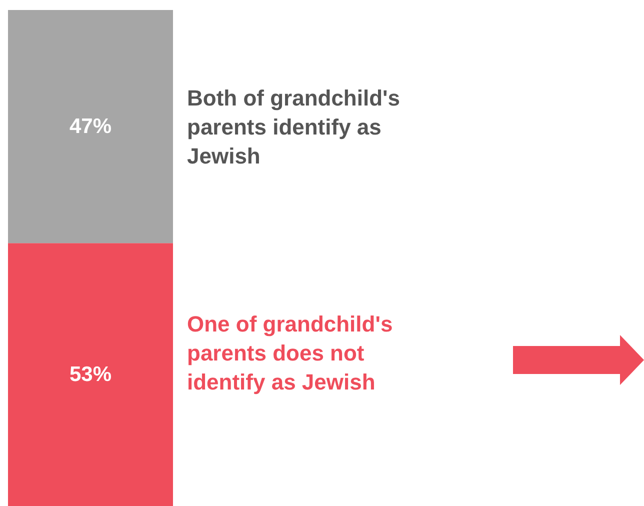 The height and width of the screenshot is (506, 644). I want to click on series-label: One of grandchild's parents does not identify as Jewish, so click(290, 352).